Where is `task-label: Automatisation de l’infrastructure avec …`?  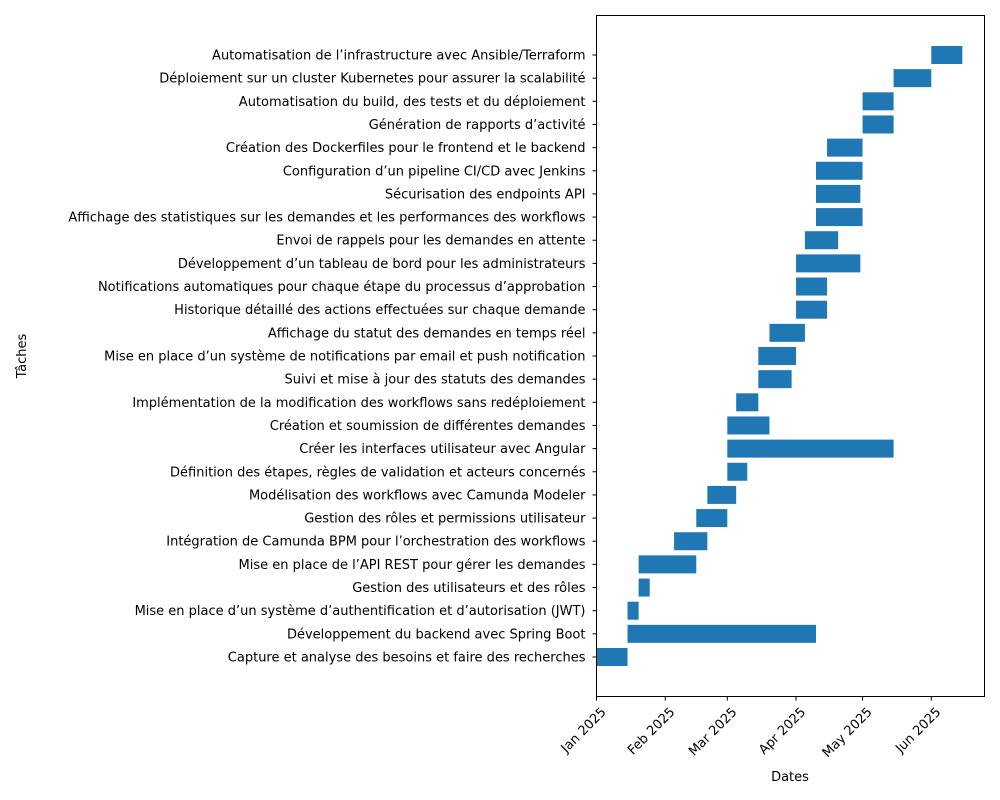
task-label: Automatisation de l’infrastructure avec … is located at coordinates (398, 56).